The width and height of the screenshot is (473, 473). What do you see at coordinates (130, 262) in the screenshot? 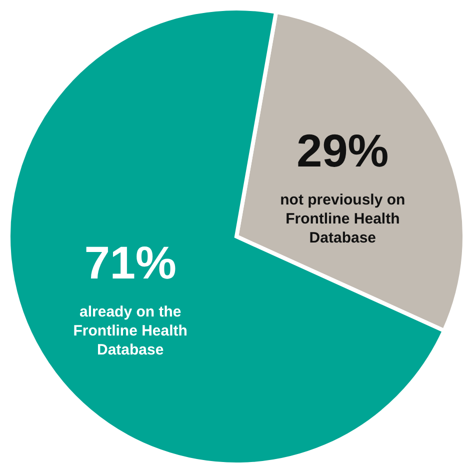
I see `data-label: 71%` at bounding box center [130, 262].